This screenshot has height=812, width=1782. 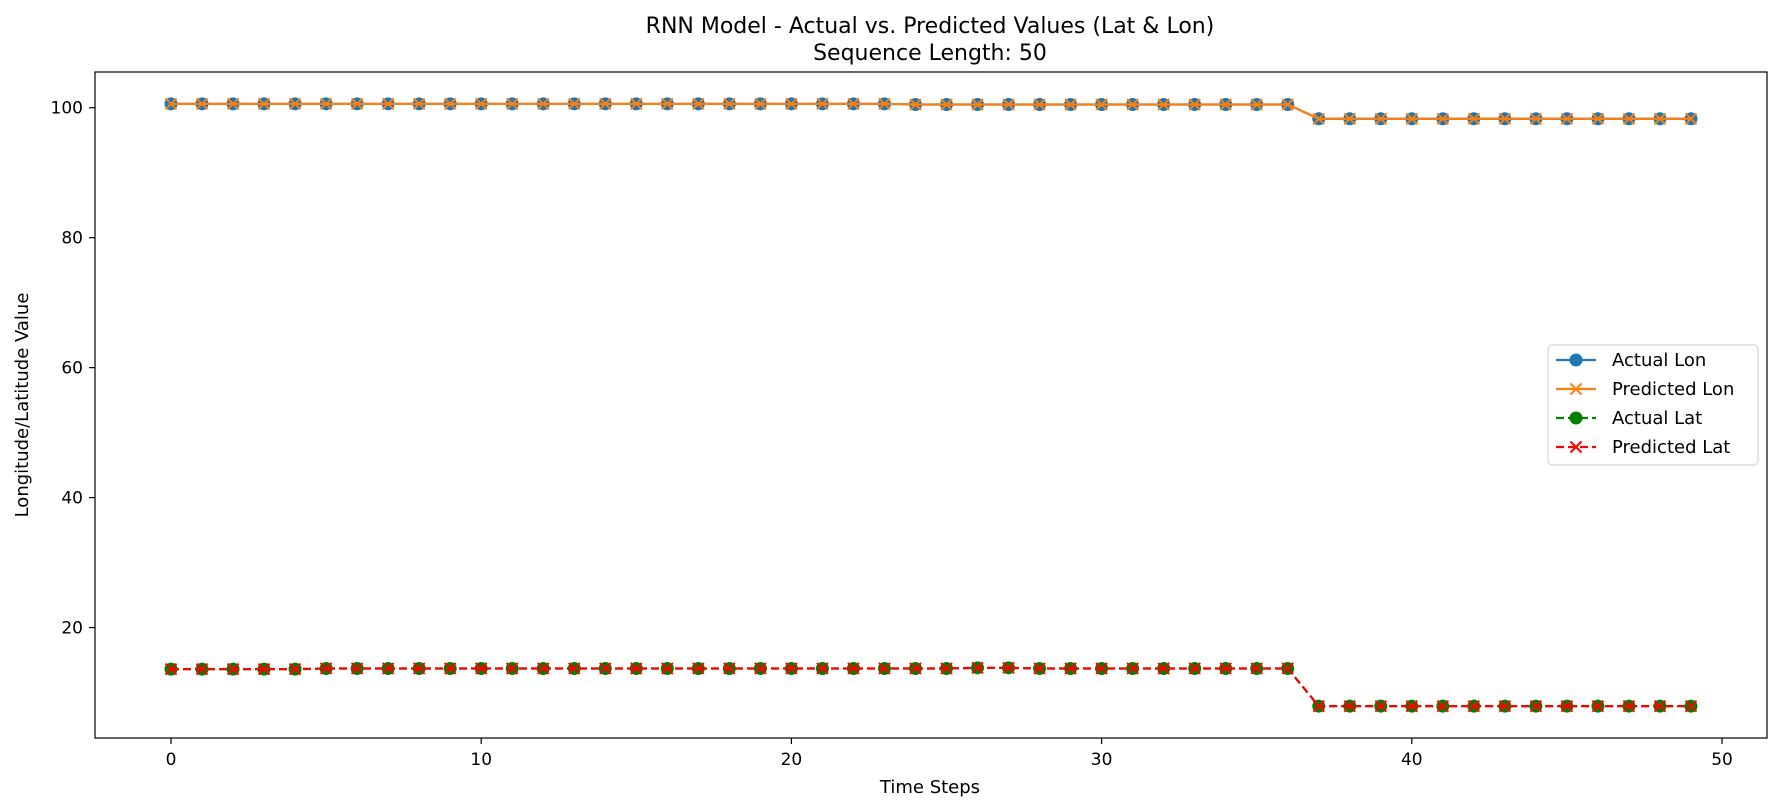 I want to click on x-axis-label: Time Steps, so click(x=929, y=787).